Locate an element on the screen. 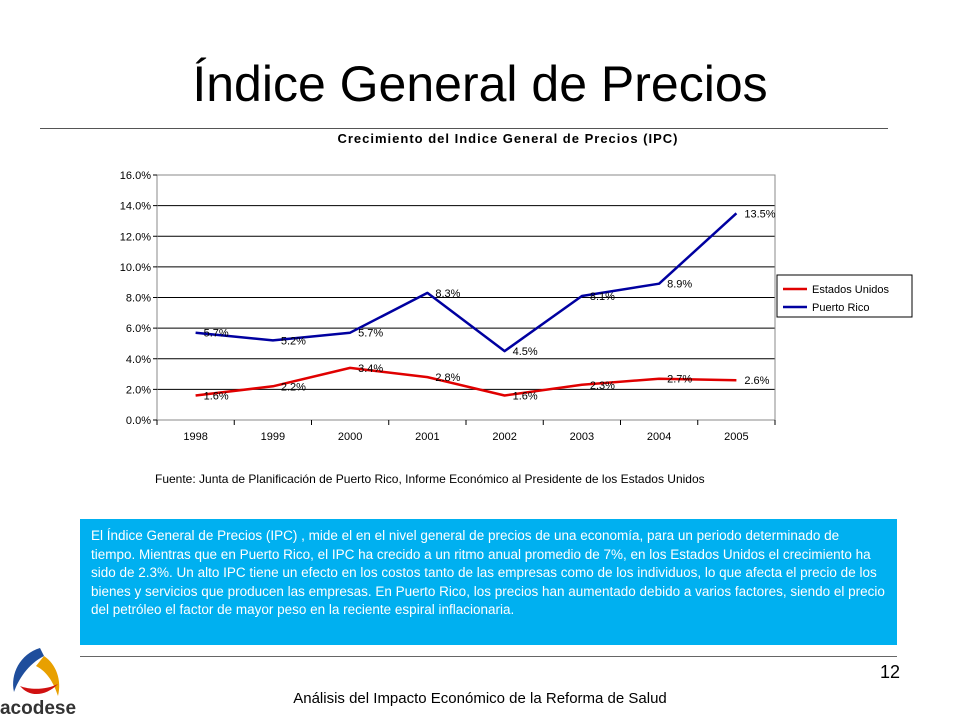 The height and width of the screenshot is (720, 960). y-tick-label: 8.0% is located at coordinates (138, 299).